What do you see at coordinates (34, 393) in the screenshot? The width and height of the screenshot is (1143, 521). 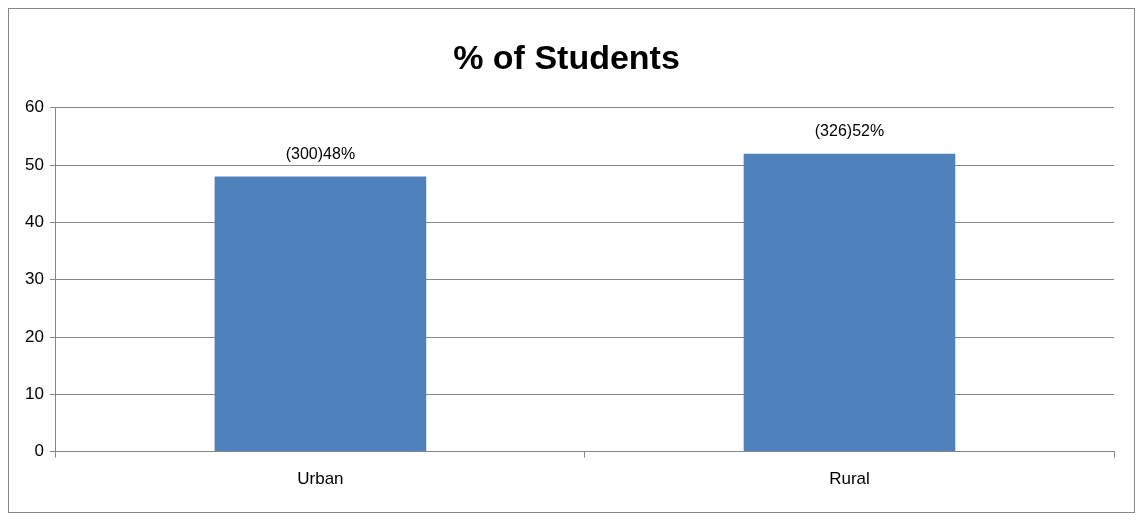 I see `y-tick-label: 10` at bounding box center [34, 393].